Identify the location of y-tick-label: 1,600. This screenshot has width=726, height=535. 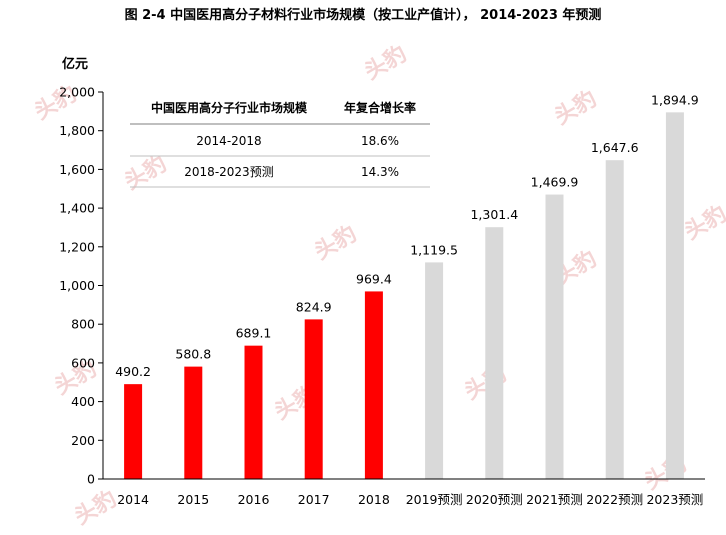
(77, 169).